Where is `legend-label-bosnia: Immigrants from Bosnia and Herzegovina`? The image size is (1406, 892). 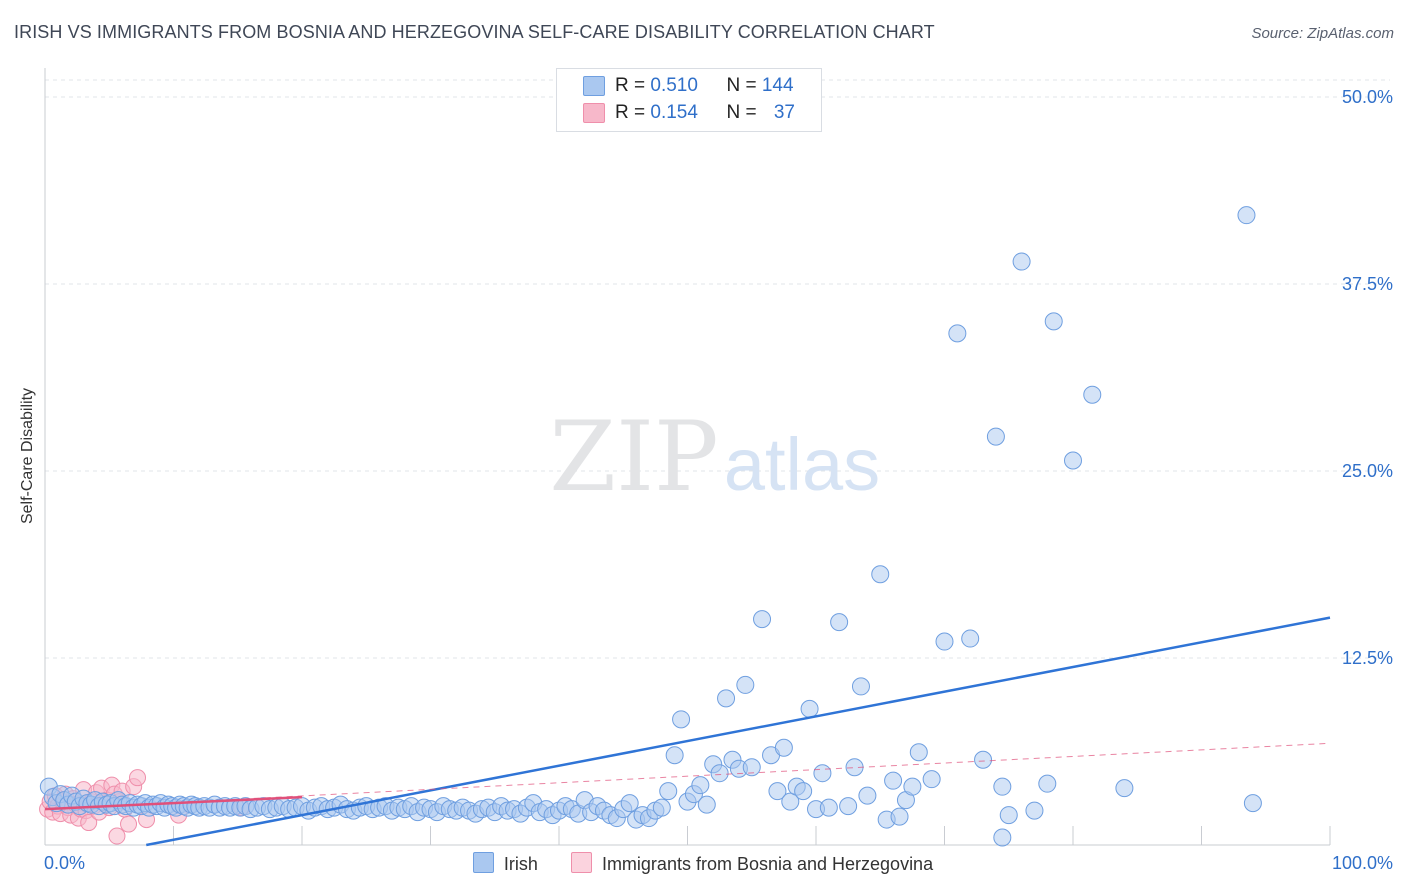
legend-label-bosnia: Immigrants from Bosnia and Herzegovina is located at coordinates (767, 864).